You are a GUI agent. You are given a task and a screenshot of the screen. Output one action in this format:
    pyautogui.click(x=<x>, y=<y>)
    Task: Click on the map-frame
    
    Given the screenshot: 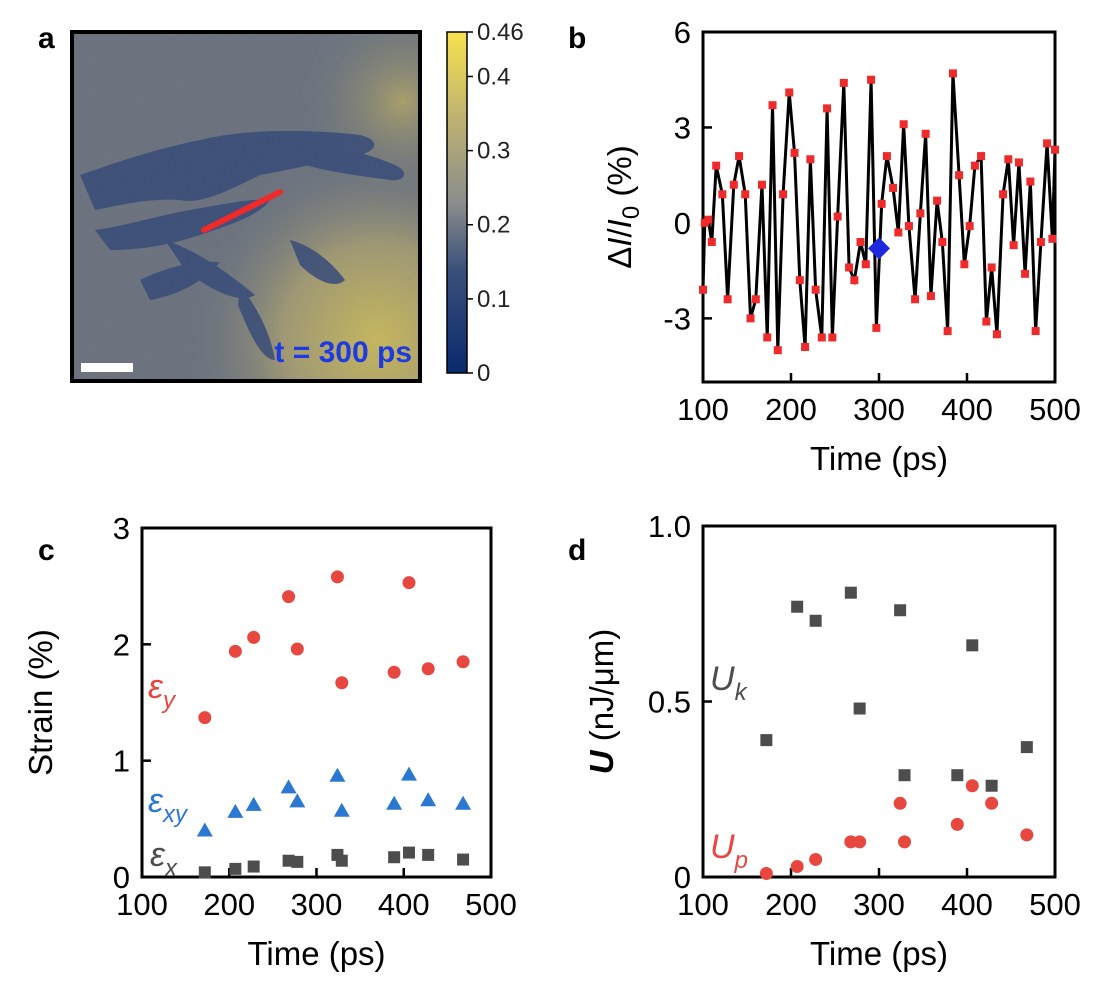 What is the action you would take?
    pyautogui.click(x=246, y=206)
    